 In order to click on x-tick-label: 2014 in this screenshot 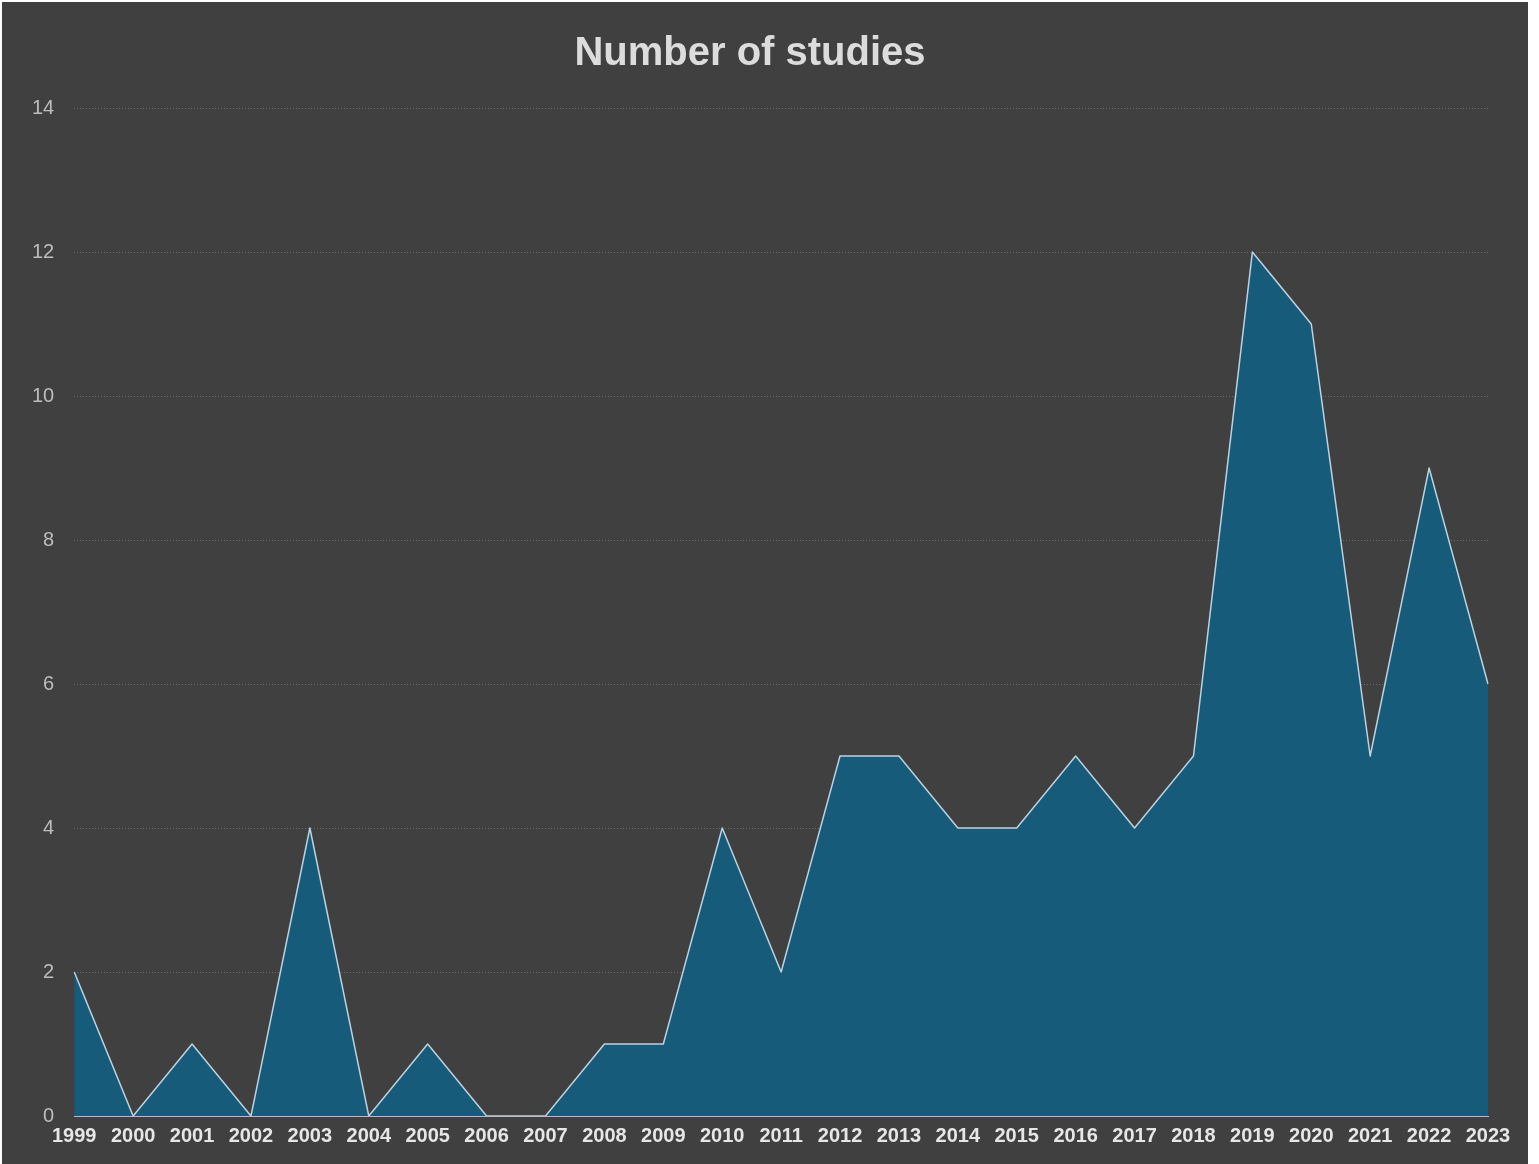, I will do `click(958, 1134)`.